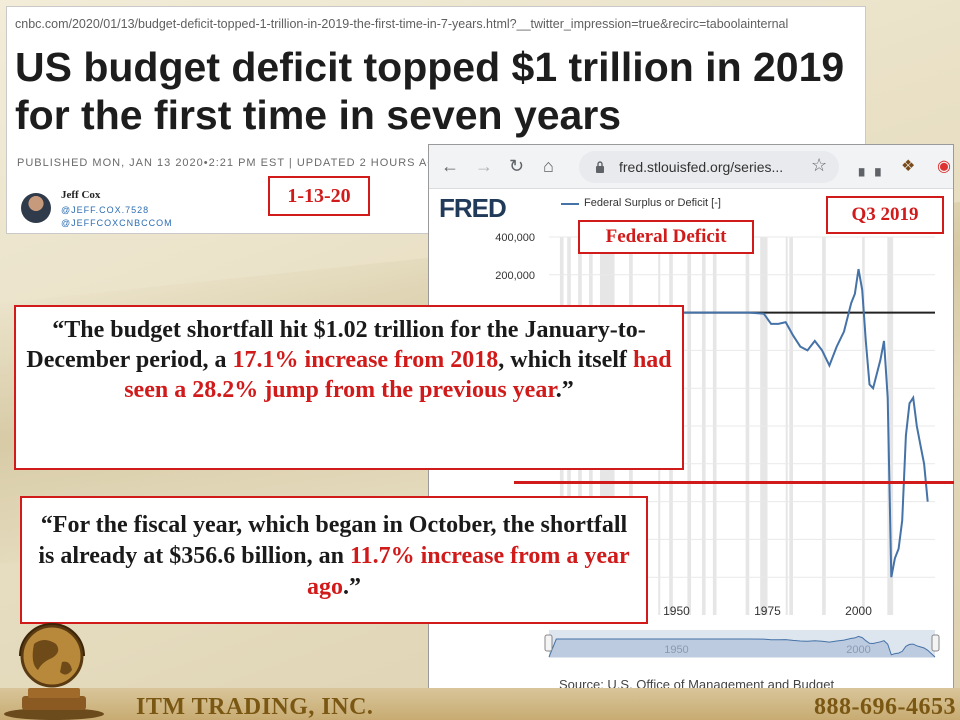 This screenshot has height=720, width=960. I want to click on star-icon: ☆, so click(819, 165).